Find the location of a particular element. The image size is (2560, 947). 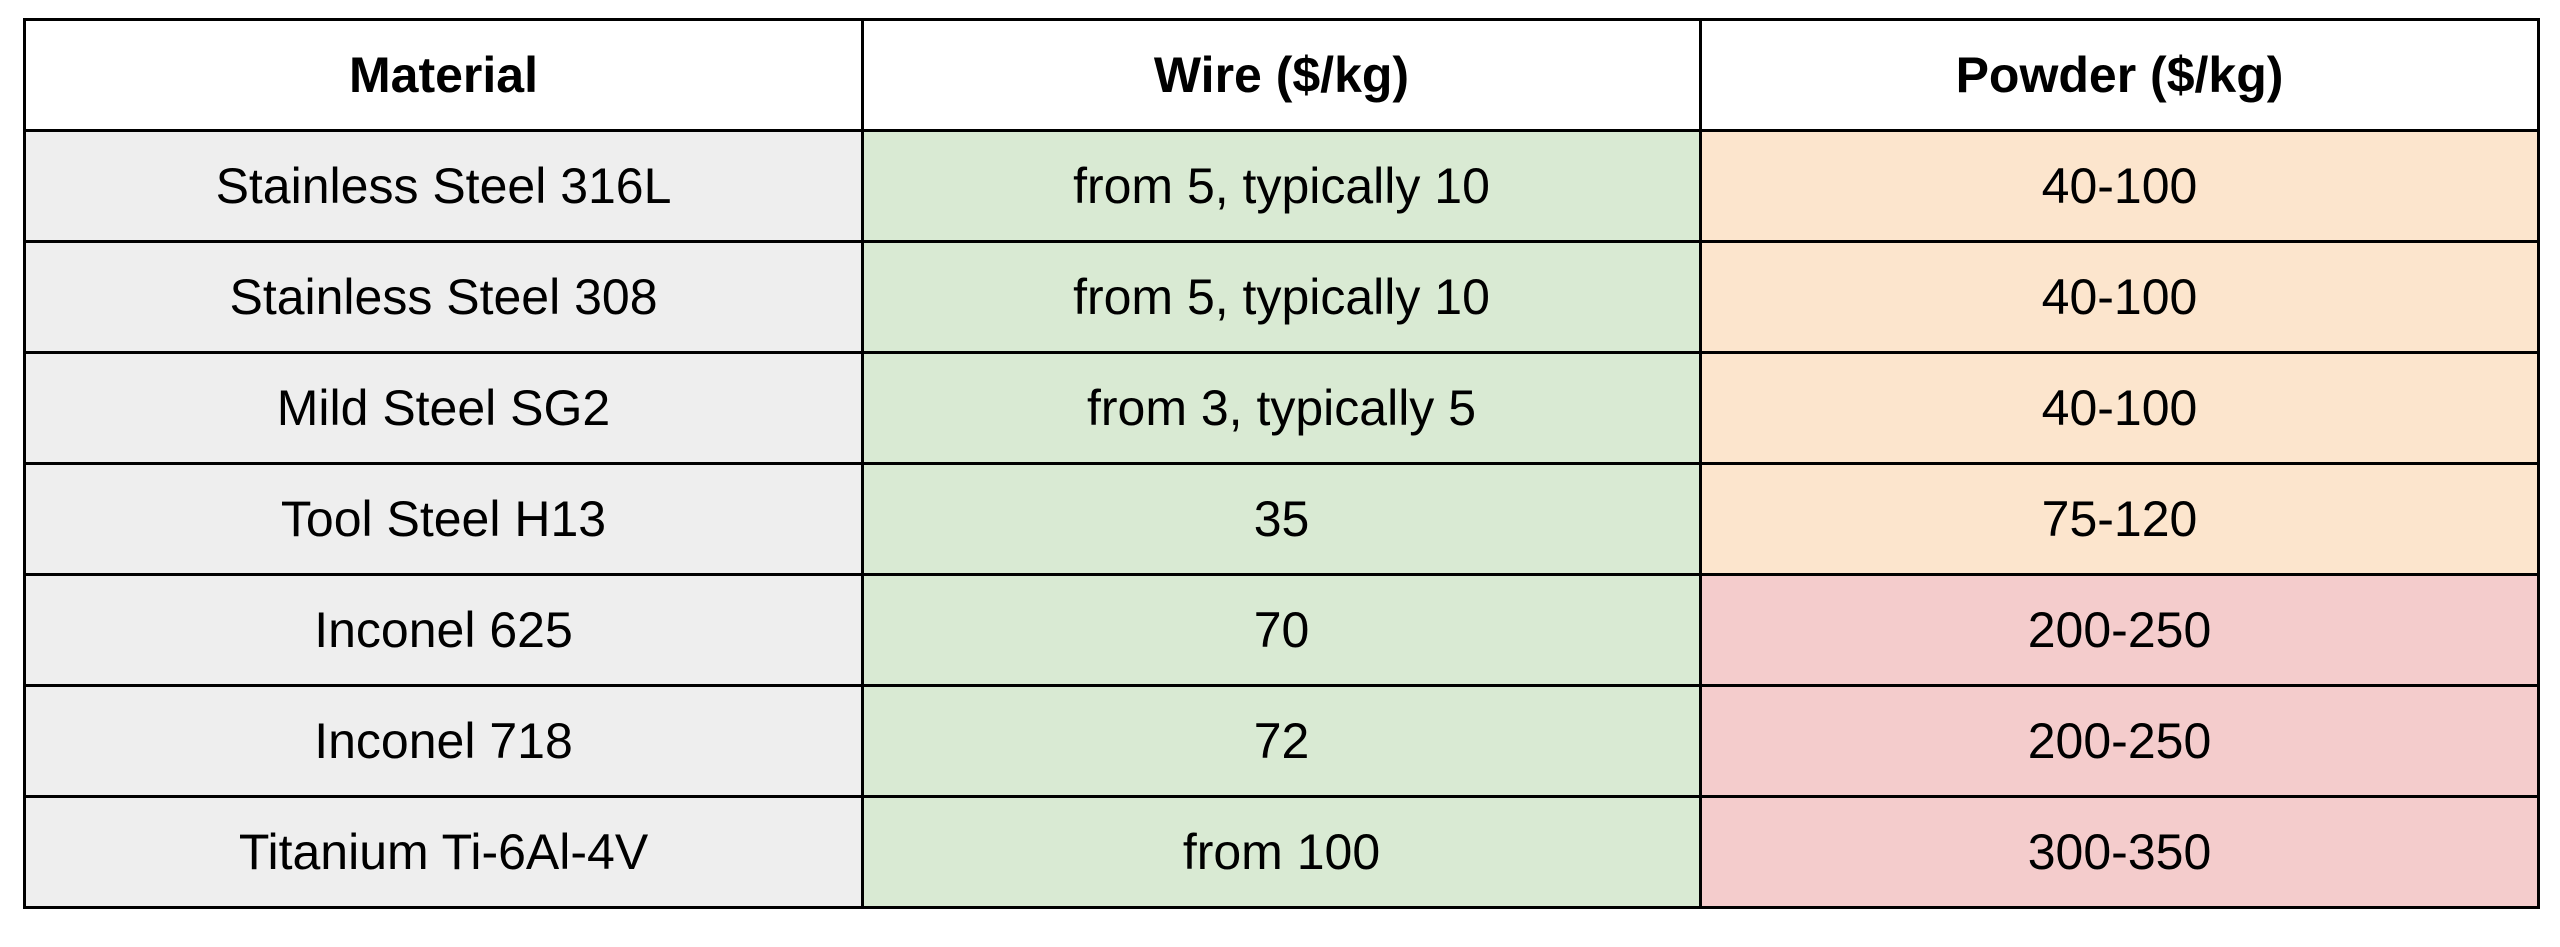

table-cell: from 100 is located at coordinates (1281, 852).